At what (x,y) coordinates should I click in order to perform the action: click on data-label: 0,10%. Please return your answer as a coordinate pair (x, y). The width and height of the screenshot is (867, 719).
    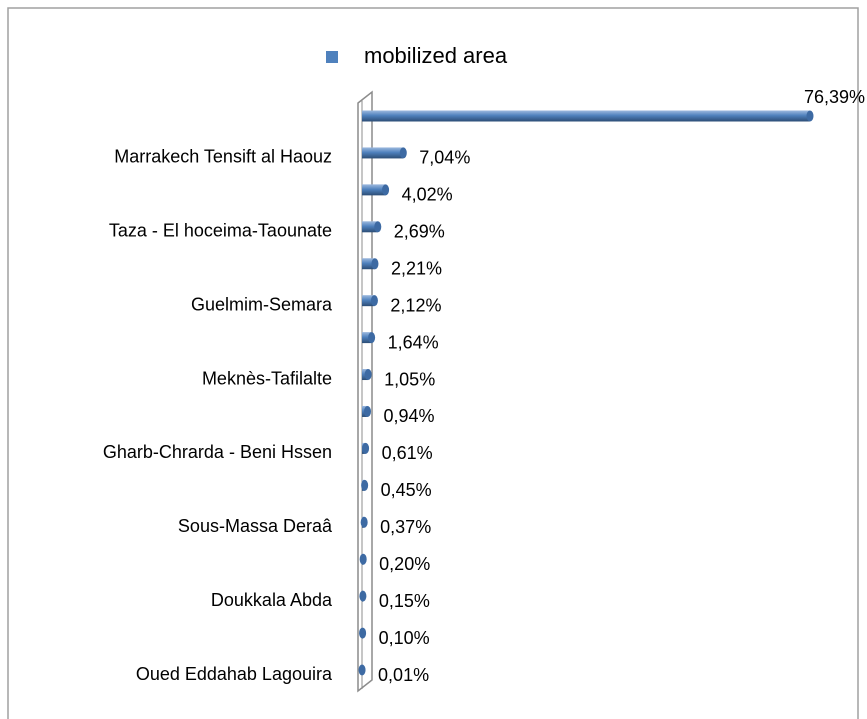
    Looking at the image, I should click on (404, 638).